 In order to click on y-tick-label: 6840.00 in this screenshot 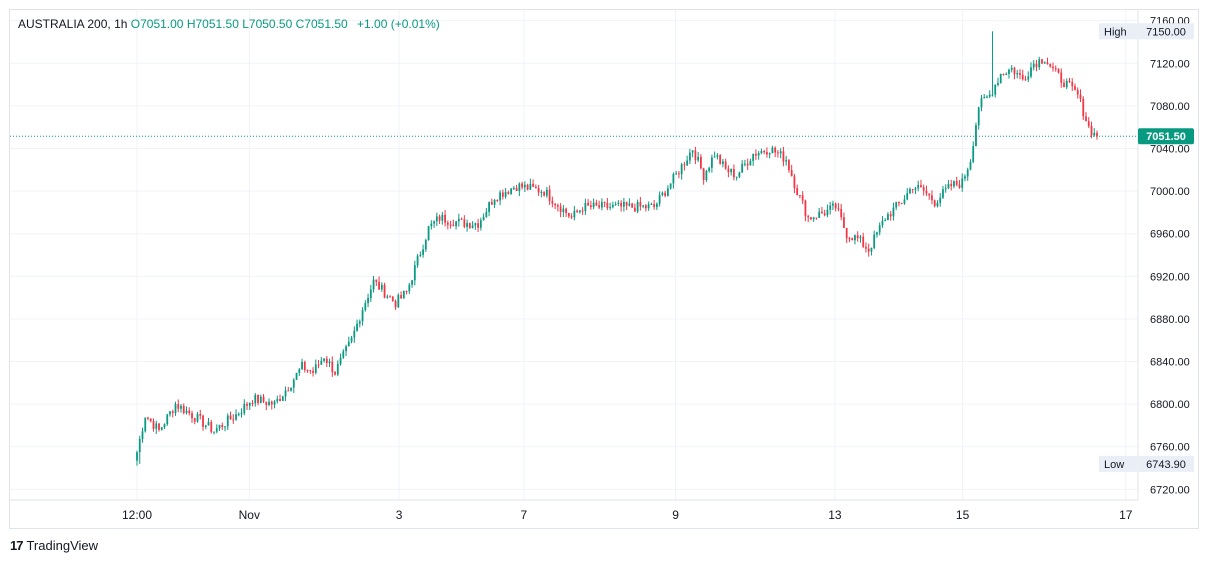, I will do `click(1170, 363)`.